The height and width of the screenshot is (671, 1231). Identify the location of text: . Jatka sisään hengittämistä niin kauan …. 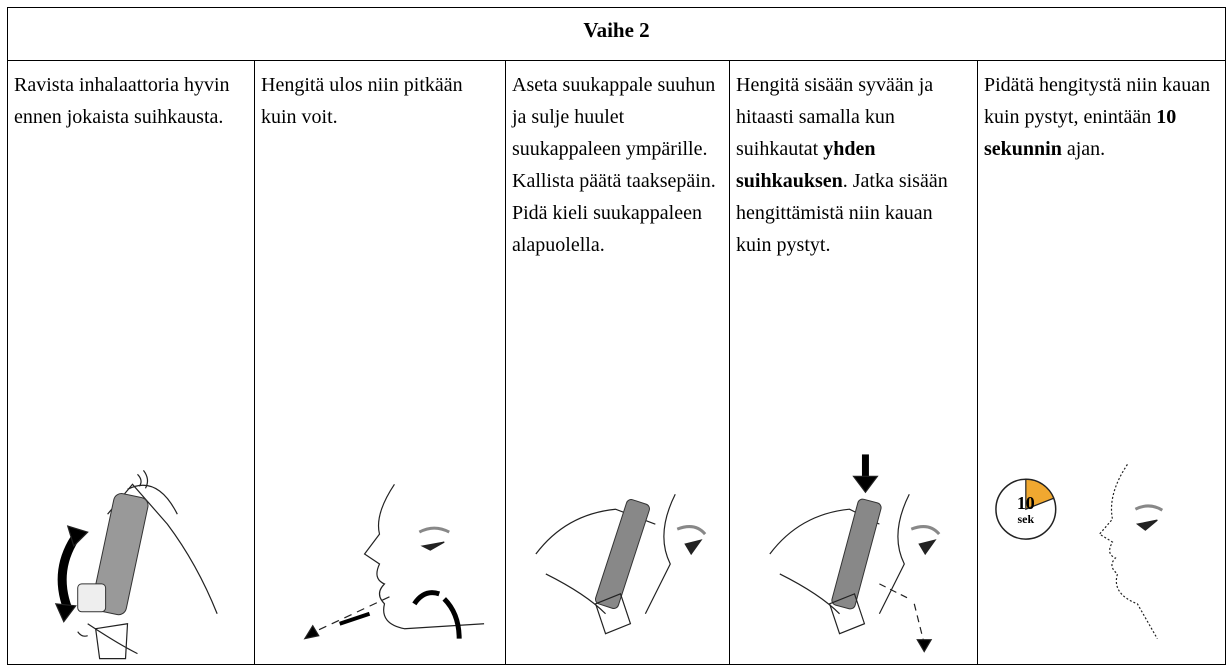
(842, 213).